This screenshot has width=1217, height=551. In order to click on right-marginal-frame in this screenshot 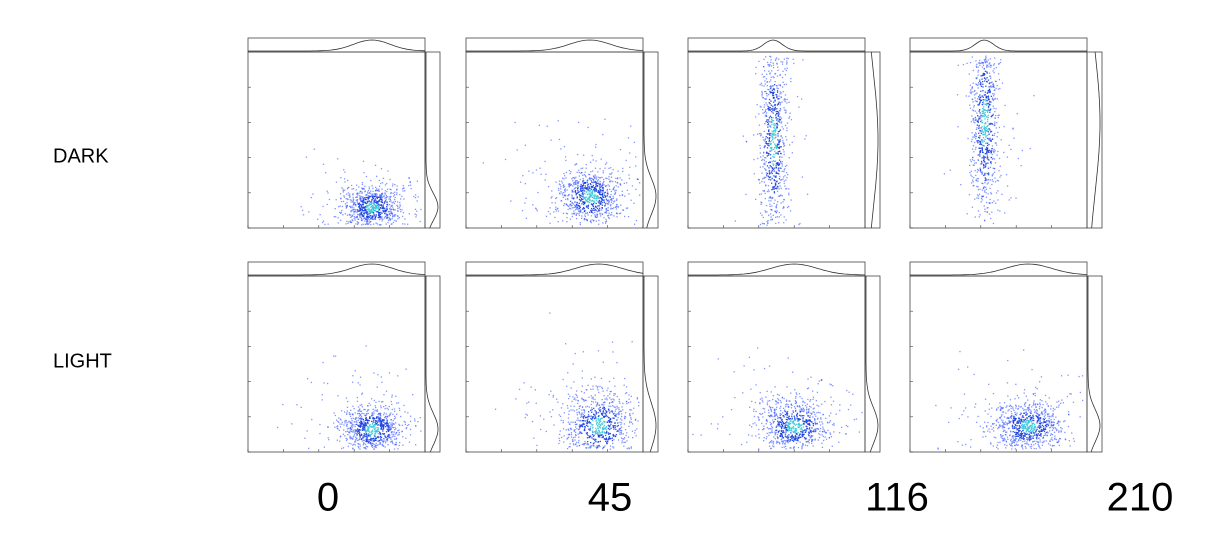, I will do `click(650, 140)`.